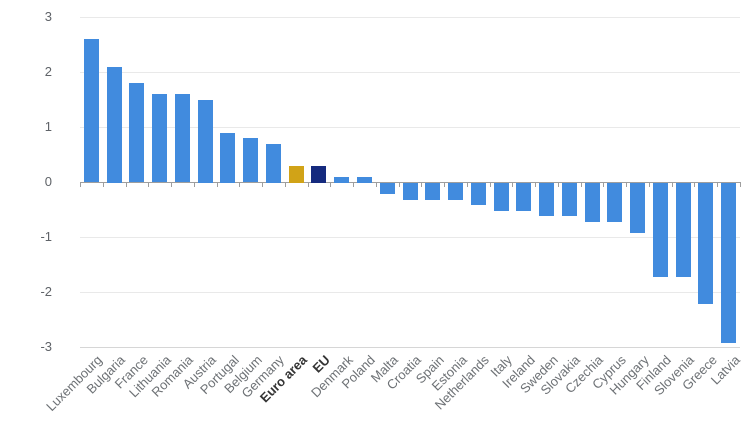  What do you see at coordinates (48, 16) in the screenshot?
I see `y-axis-tick-label-3: 3` at bounding box center [48, 16].